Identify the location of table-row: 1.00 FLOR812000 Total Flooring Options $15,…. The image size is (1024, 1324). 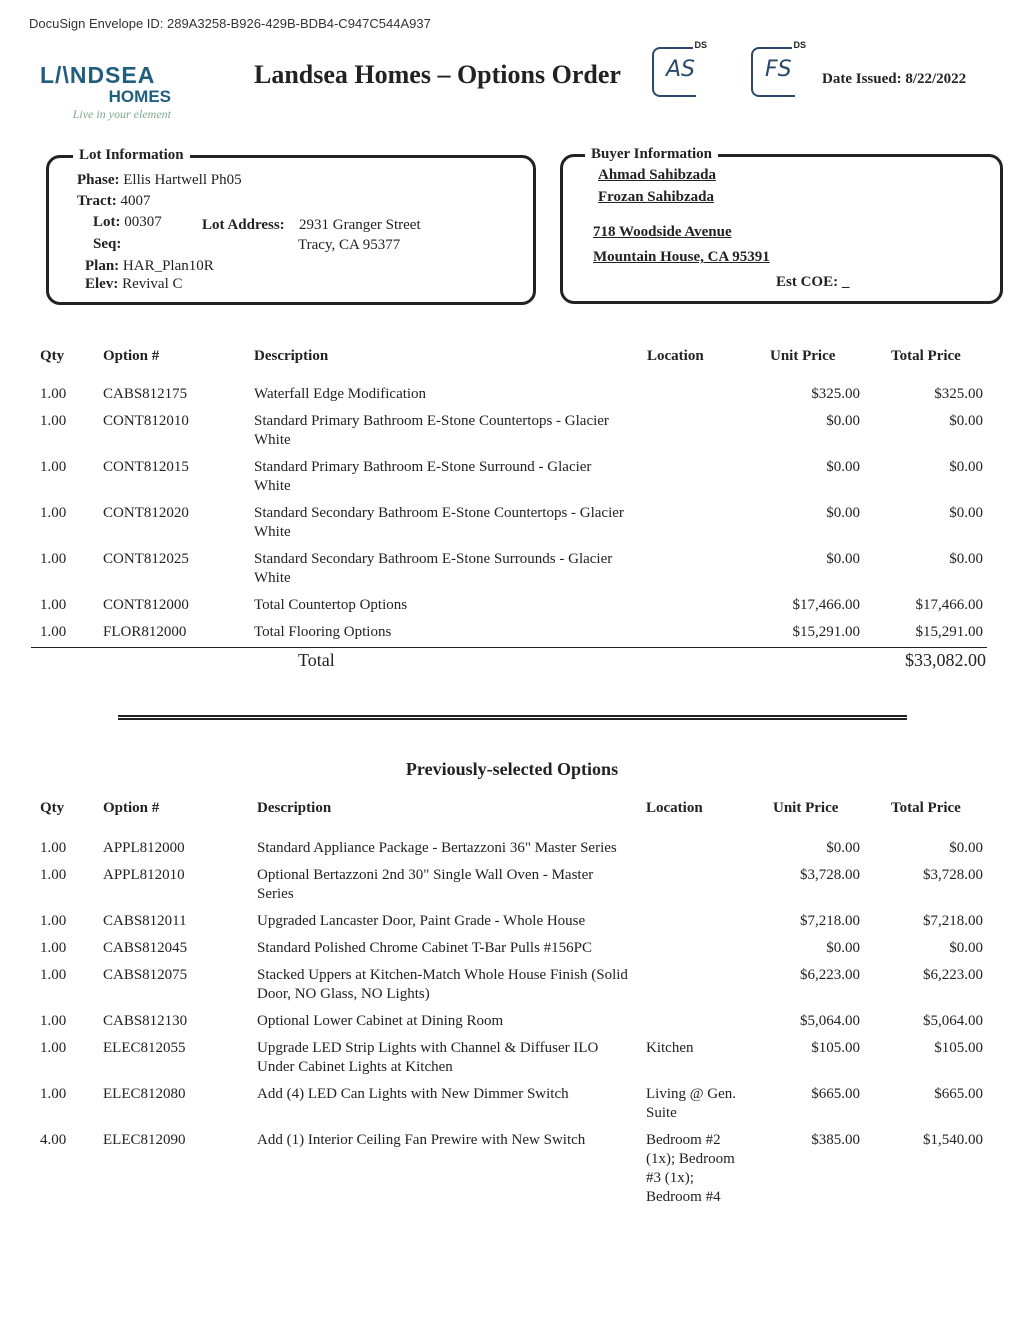
(512, 636).